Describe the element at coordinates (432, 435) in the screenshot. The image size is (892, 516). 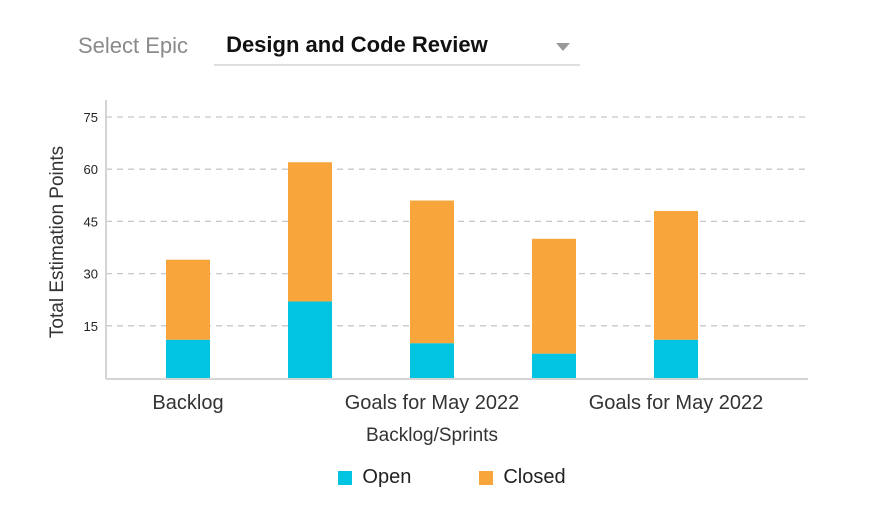
I see `x-axis-title: Backlog/Sprints` at that location.